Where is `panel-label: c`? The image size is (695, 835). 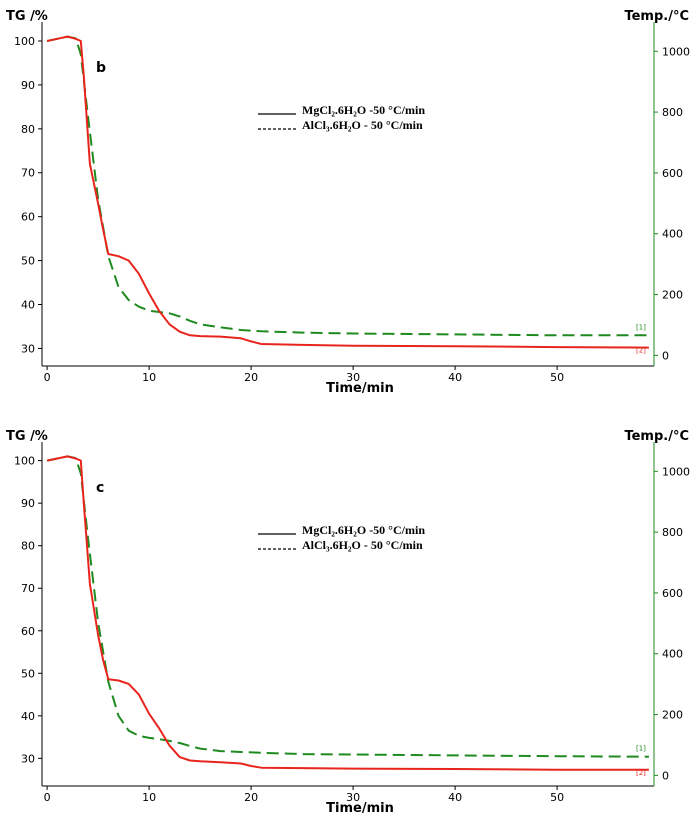 panel-label: c is located at coordinates (100, 488).